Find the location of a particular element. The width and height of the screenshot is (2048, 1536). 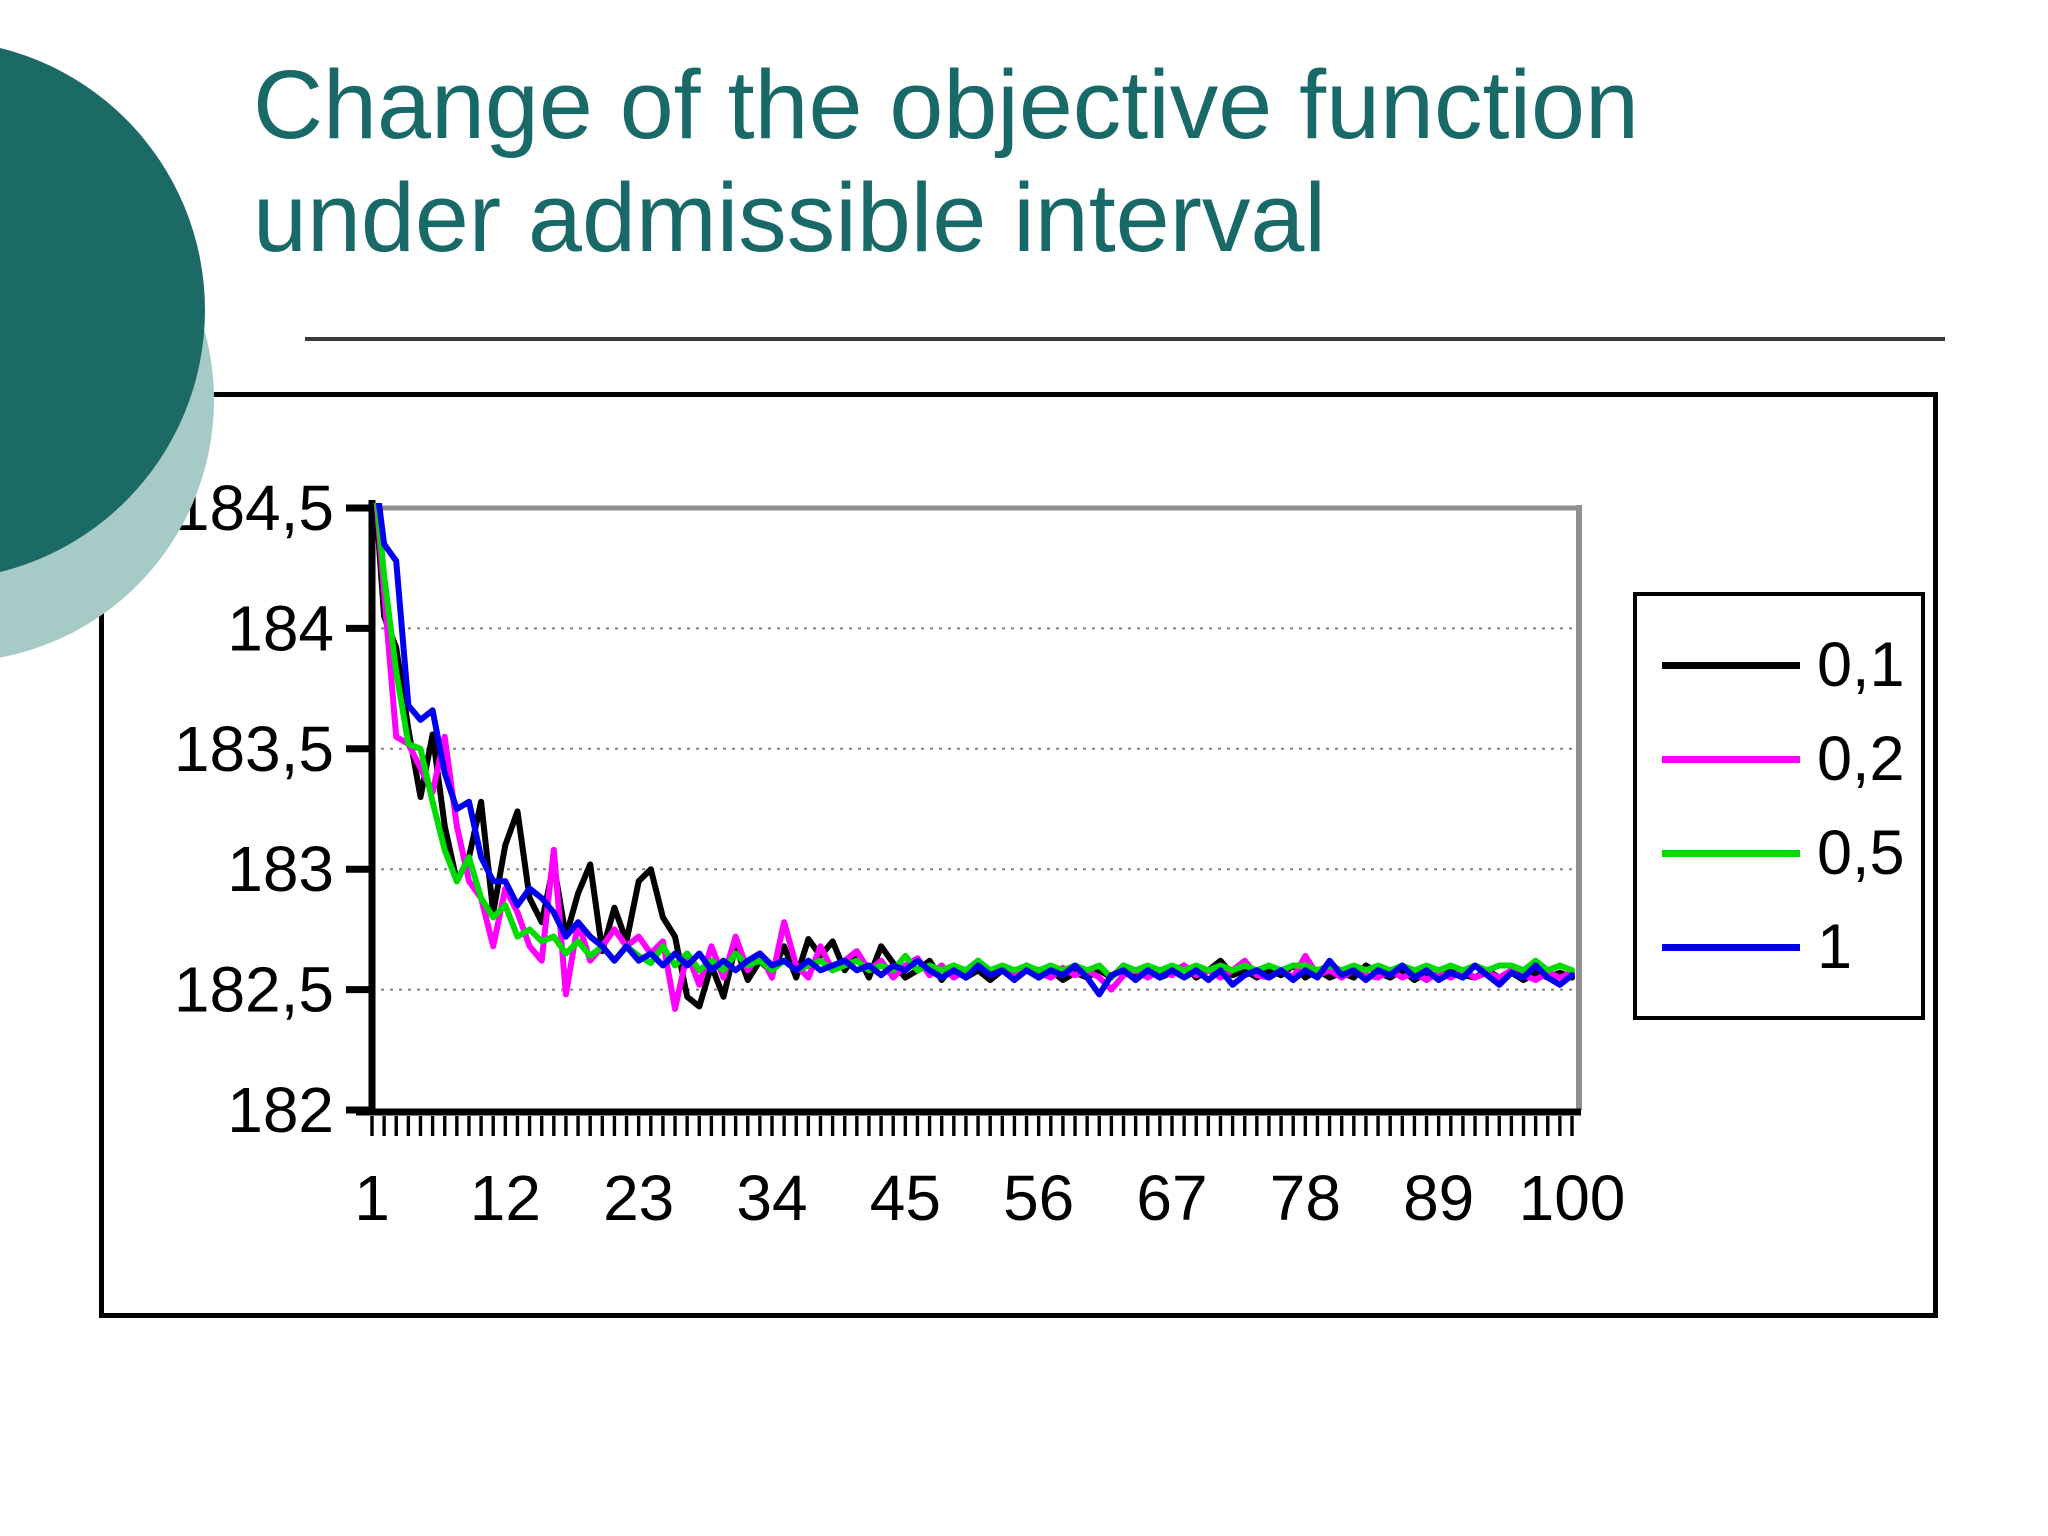

legend-item: 0,5 is located at coordinates (1779, 852).